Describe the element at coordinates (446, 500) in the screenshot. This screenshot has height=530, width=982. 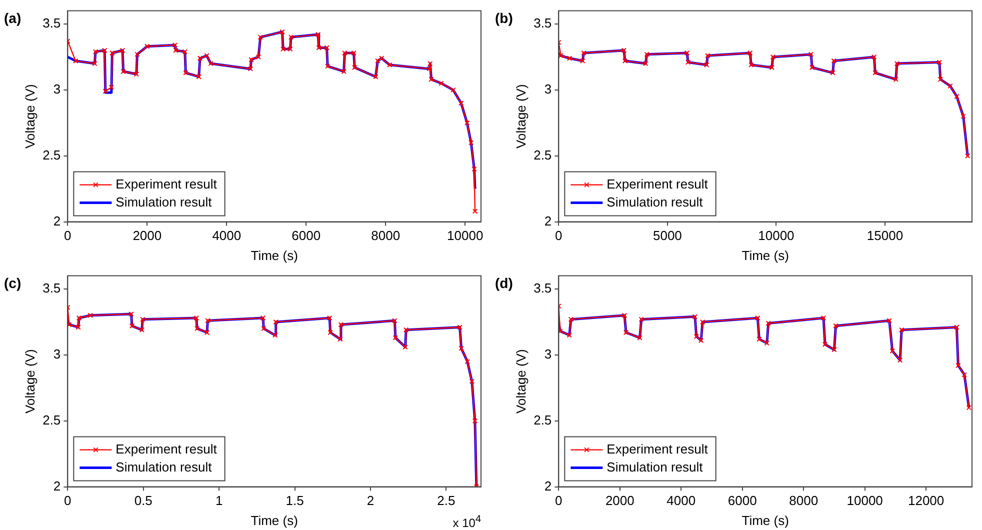
I see `x-tick-label: 2.5` at that location.